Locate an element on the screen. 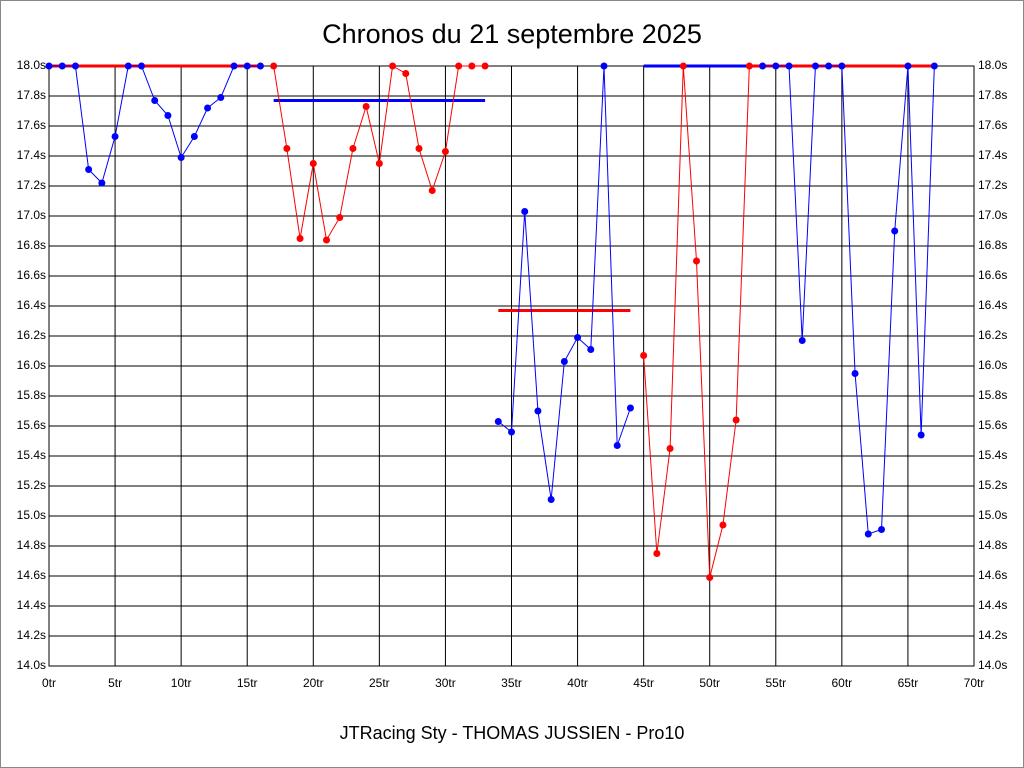  y2-tick-label: 16.6s is located at coordinates (992, 275).